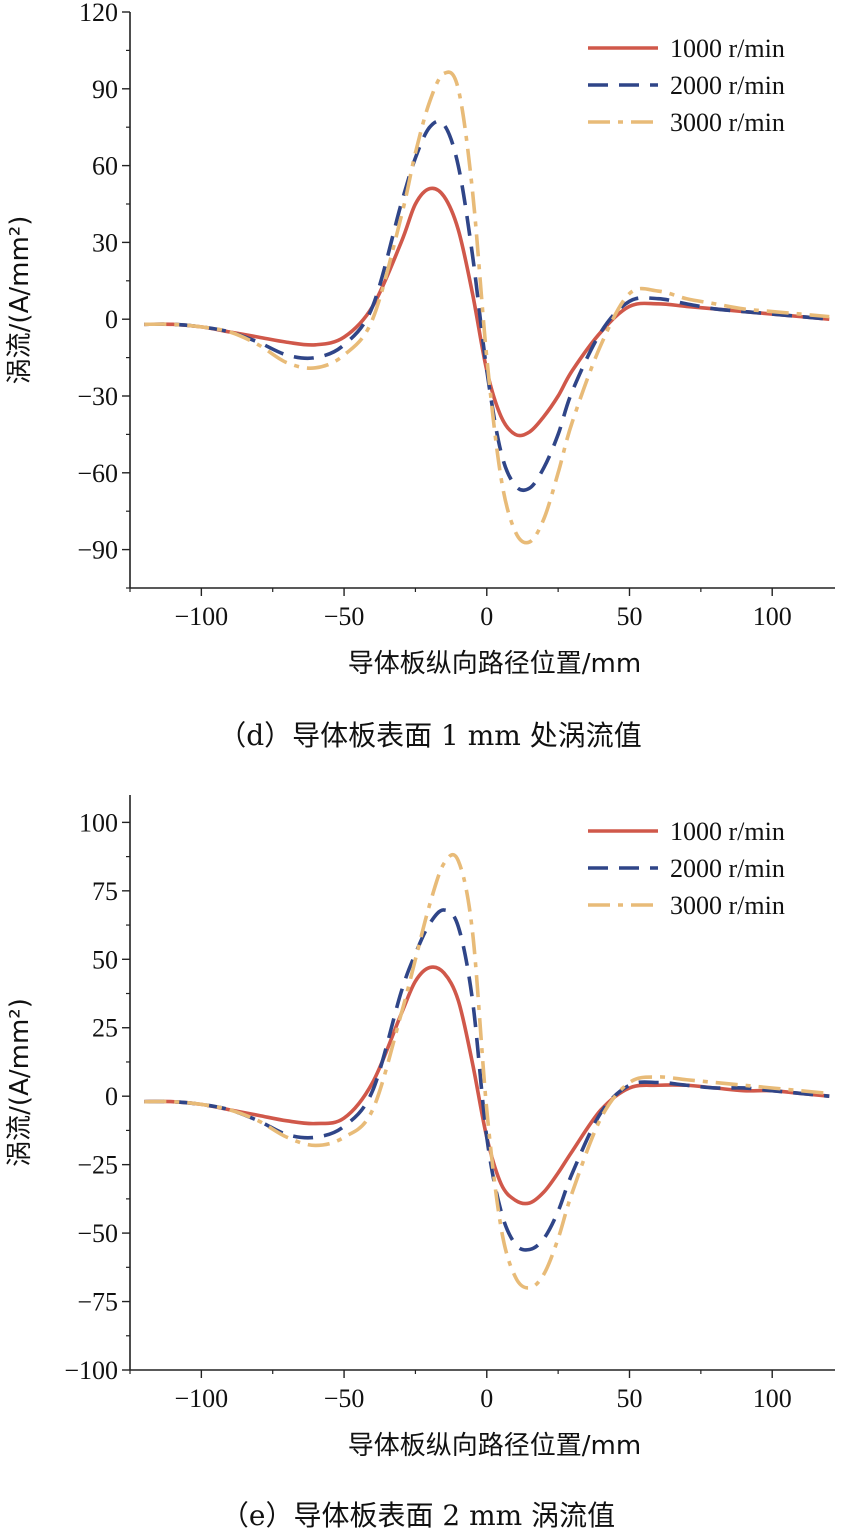 The width and height of the screenshot is (846, 1537). I want to click on figure-caption: （d）导体板表面 1 mm 处涡流值, so click(430, 735).